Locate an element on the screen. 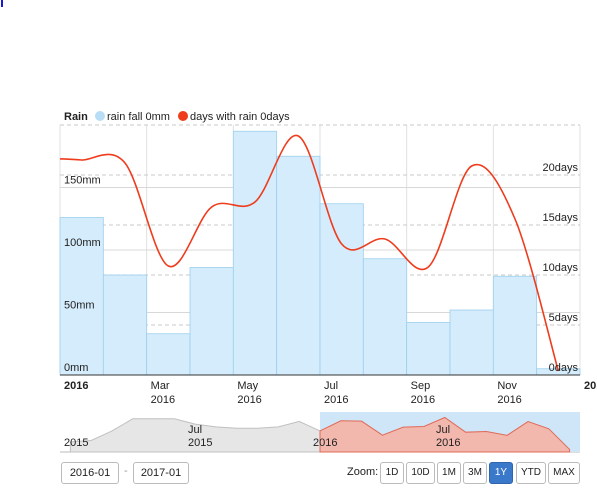 The height and width of the screenshot is (497, 597). legend-rain-fall-label: rain fall 0mm is located at coordinates (138, 117).